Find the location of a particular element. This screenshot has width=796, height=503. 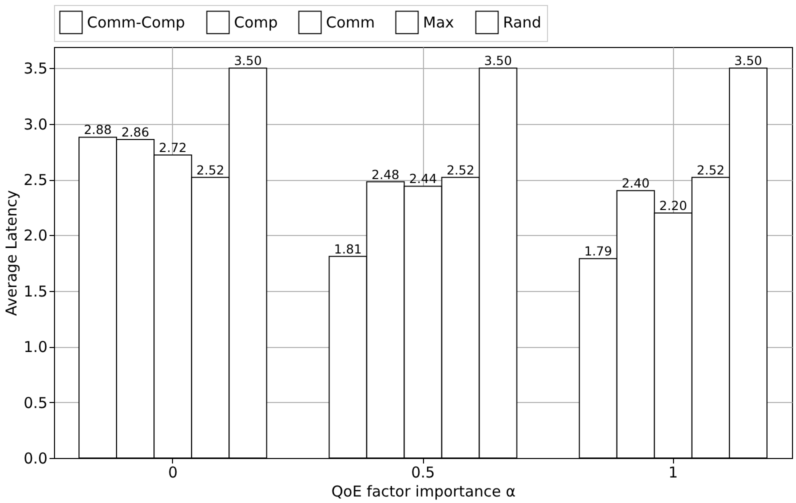

y-tick-label: 3.0 is located at coordinates (36, 124).